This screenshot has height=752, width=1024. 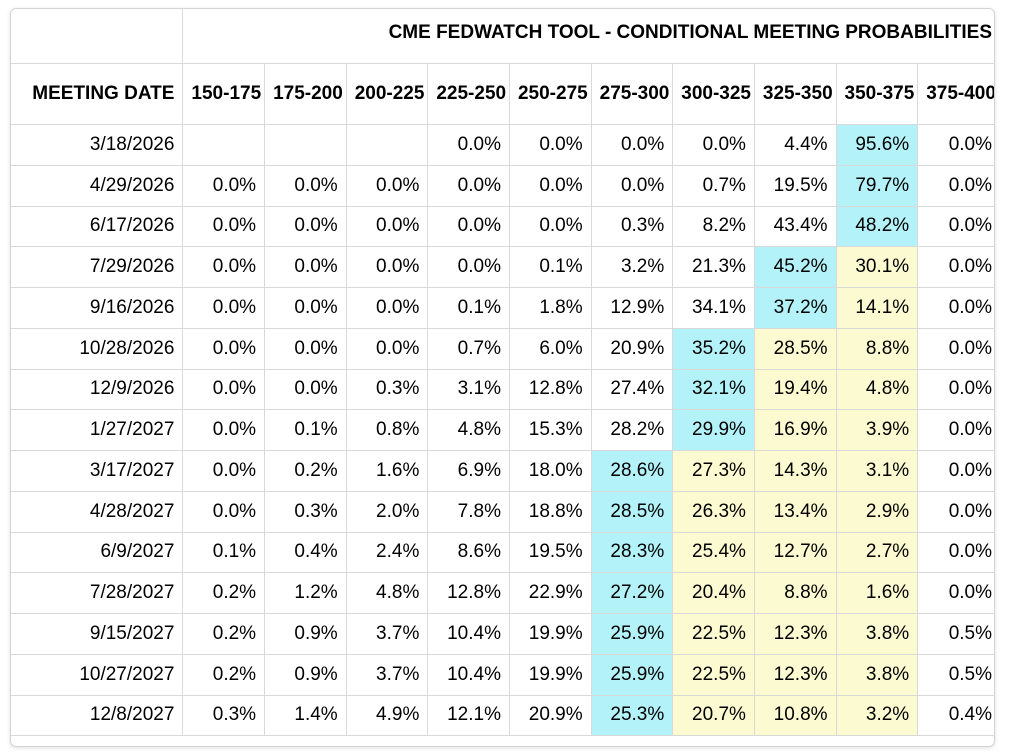 What do you see at coordinates (877, 267) in the screenshot?
I see `probability-cell: 30.1%` at bounding box center [877, 267].